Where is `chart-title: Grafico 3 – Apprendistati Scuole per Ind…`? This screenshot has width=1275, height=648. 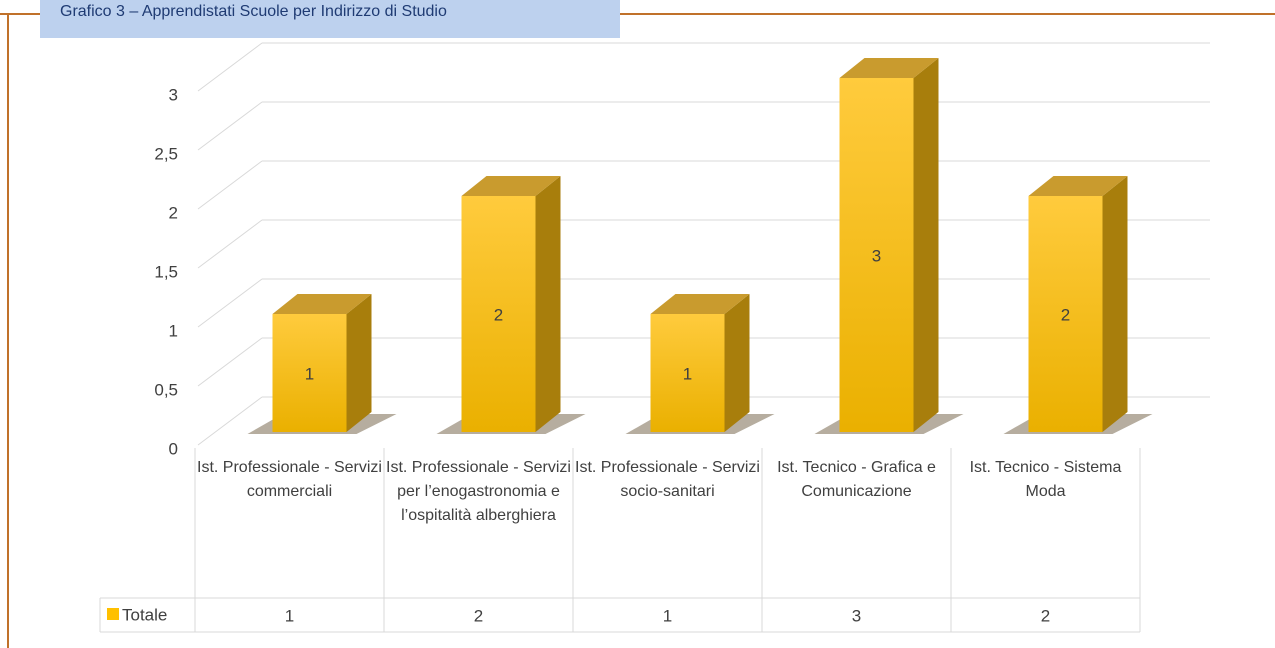 chart-title: Grafico 3 – Apprendistati Scuole per Ind… is located at coordinates (330, 19).